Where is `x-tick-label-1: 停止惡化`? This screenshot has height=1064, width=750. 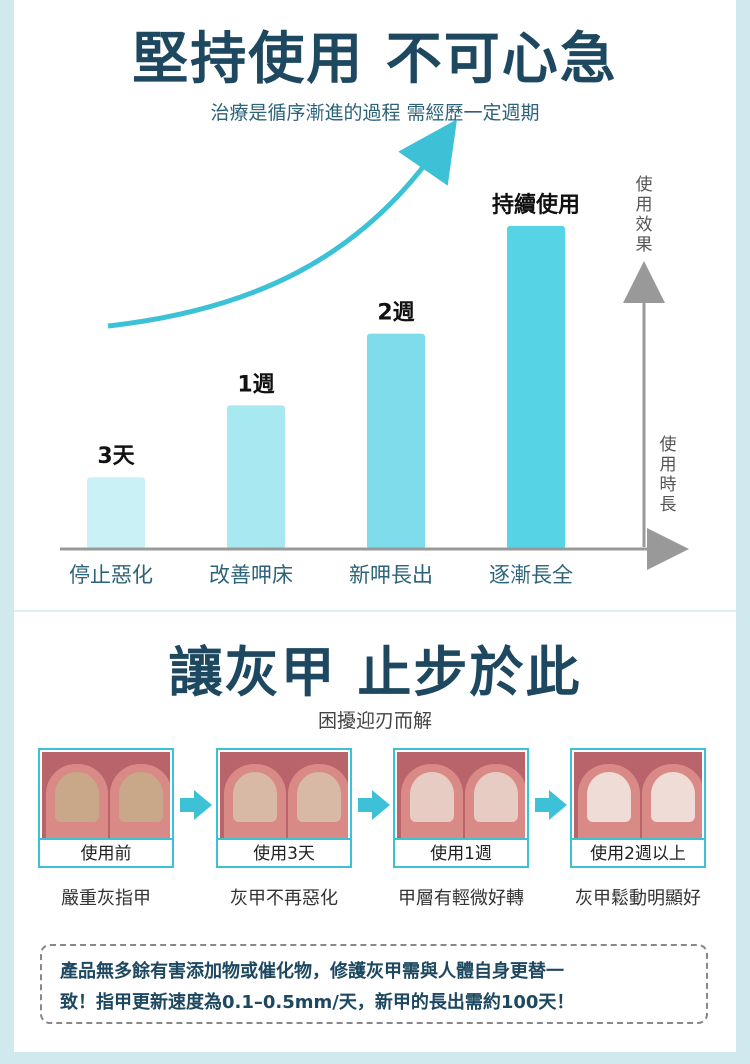
x-tick-label-1: 停止惡化 is located at coordinates (111, 575).